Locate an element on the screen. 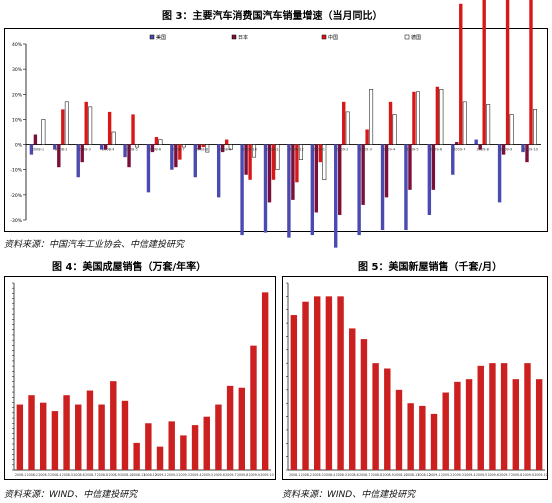  fig3-x-tick-label: 2009-9 is located at coordinates (506, 150).